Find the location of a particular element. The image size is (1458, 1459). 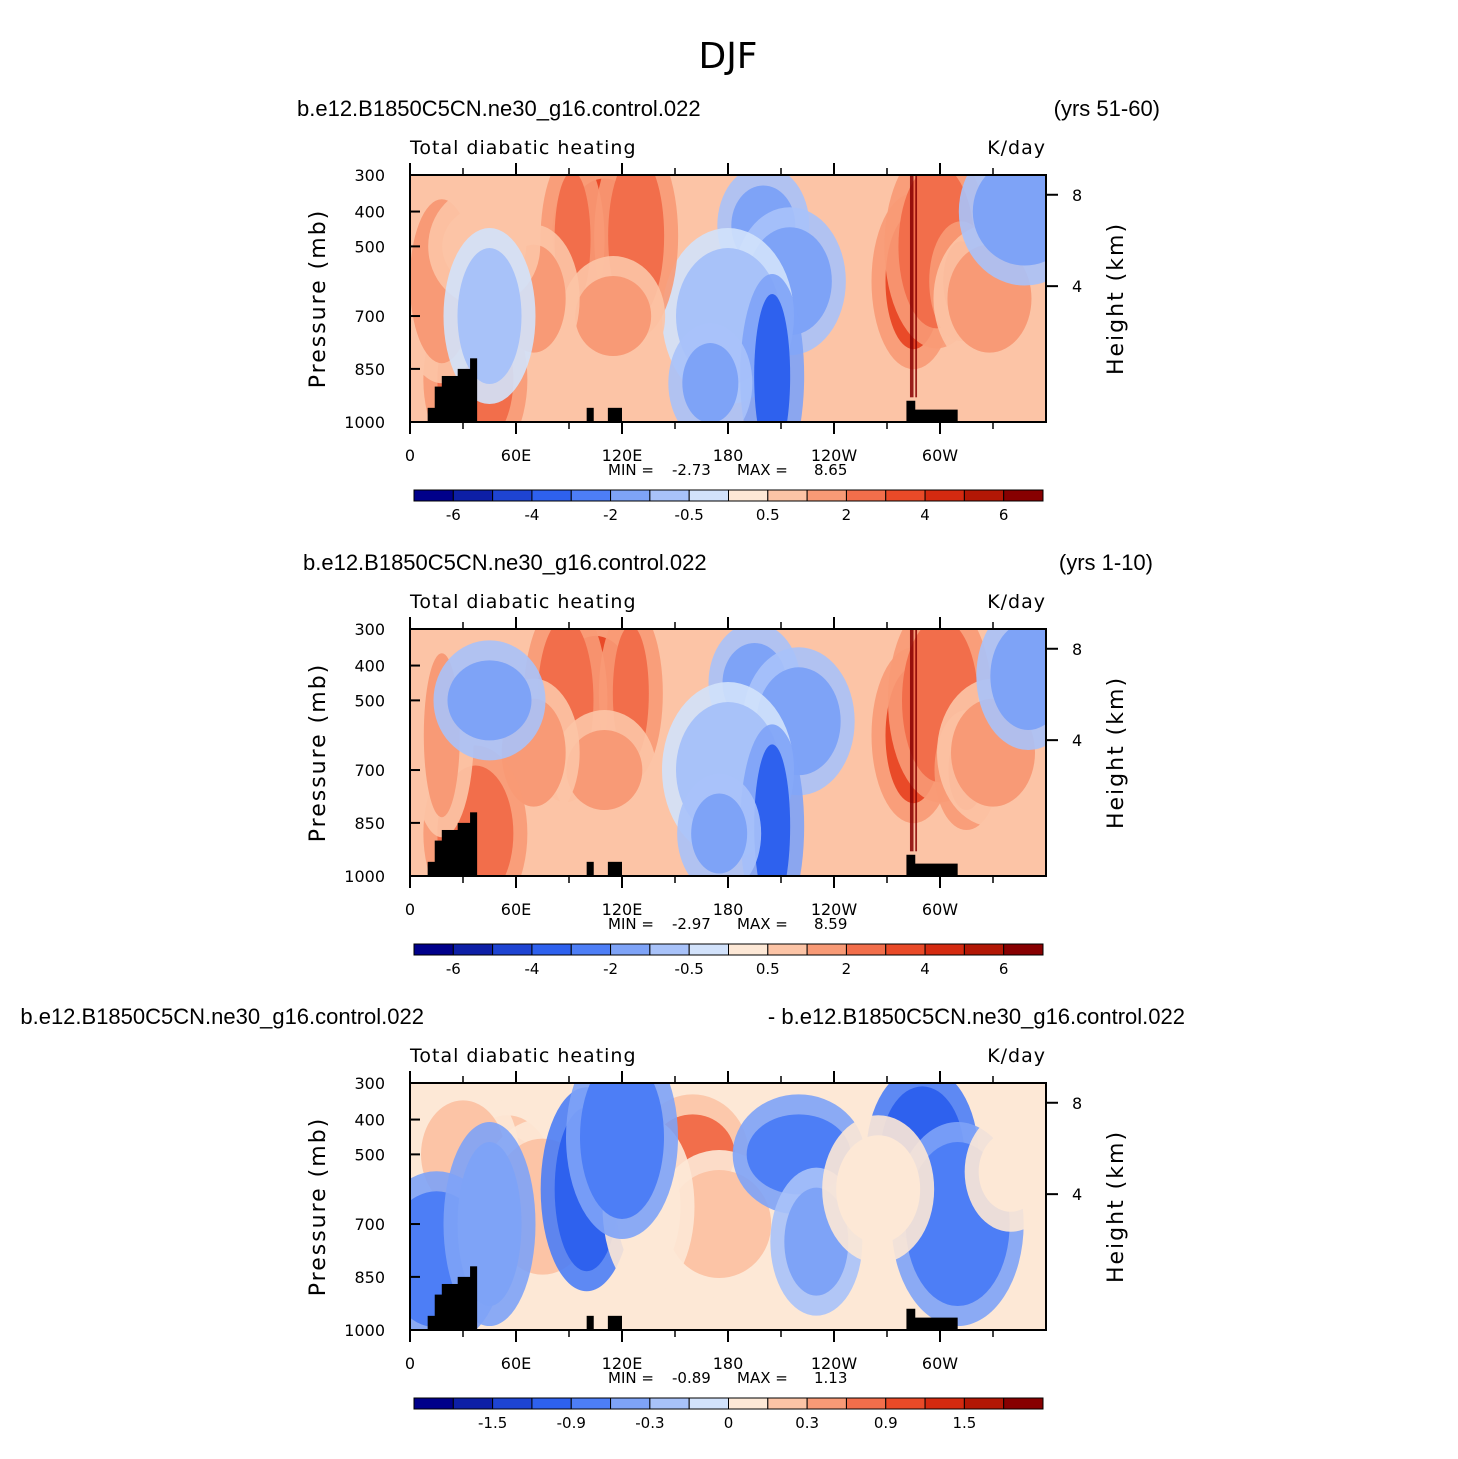

years-label: (yrs 51-60) is located at coordinates (1107, 108).